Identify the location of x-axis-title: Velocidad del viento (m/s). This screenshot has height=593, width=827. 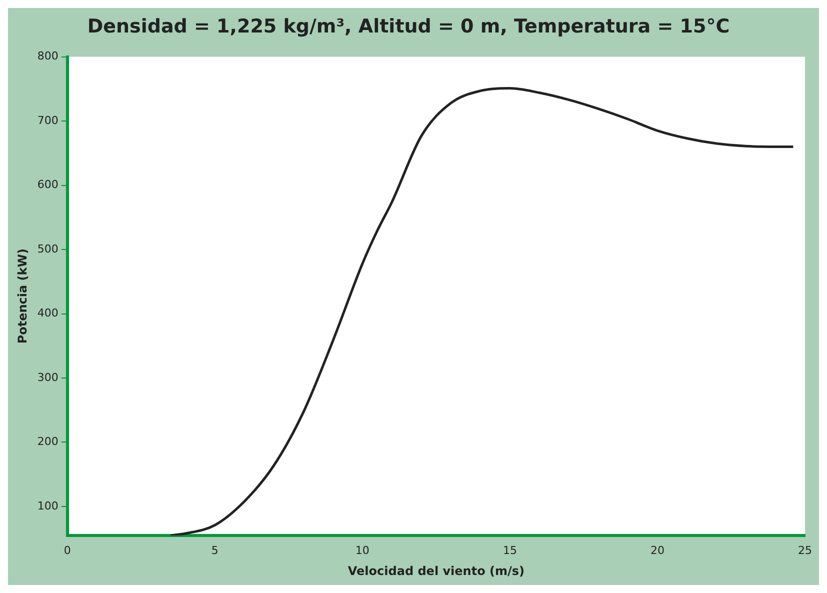
(436, 571).